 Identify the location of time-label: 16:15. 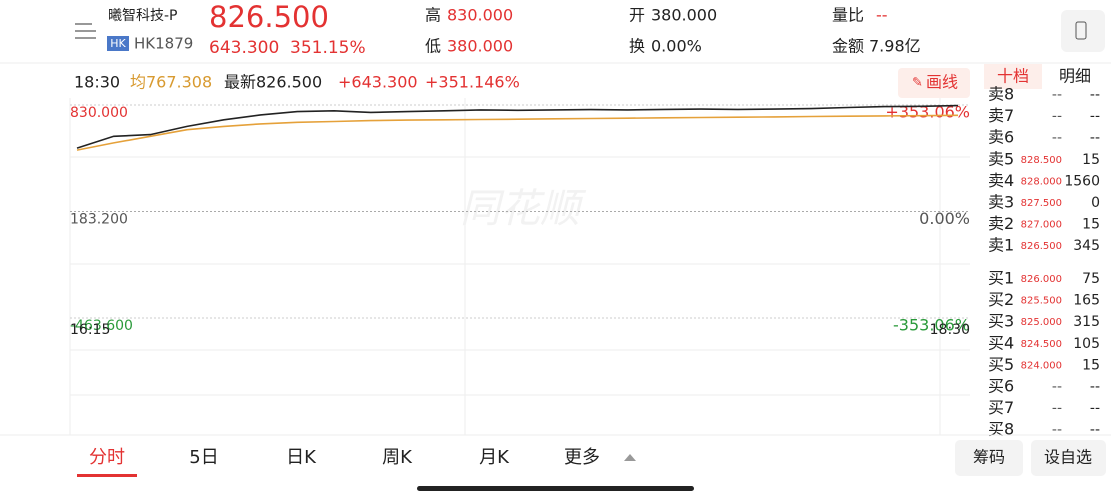
(90, 330).